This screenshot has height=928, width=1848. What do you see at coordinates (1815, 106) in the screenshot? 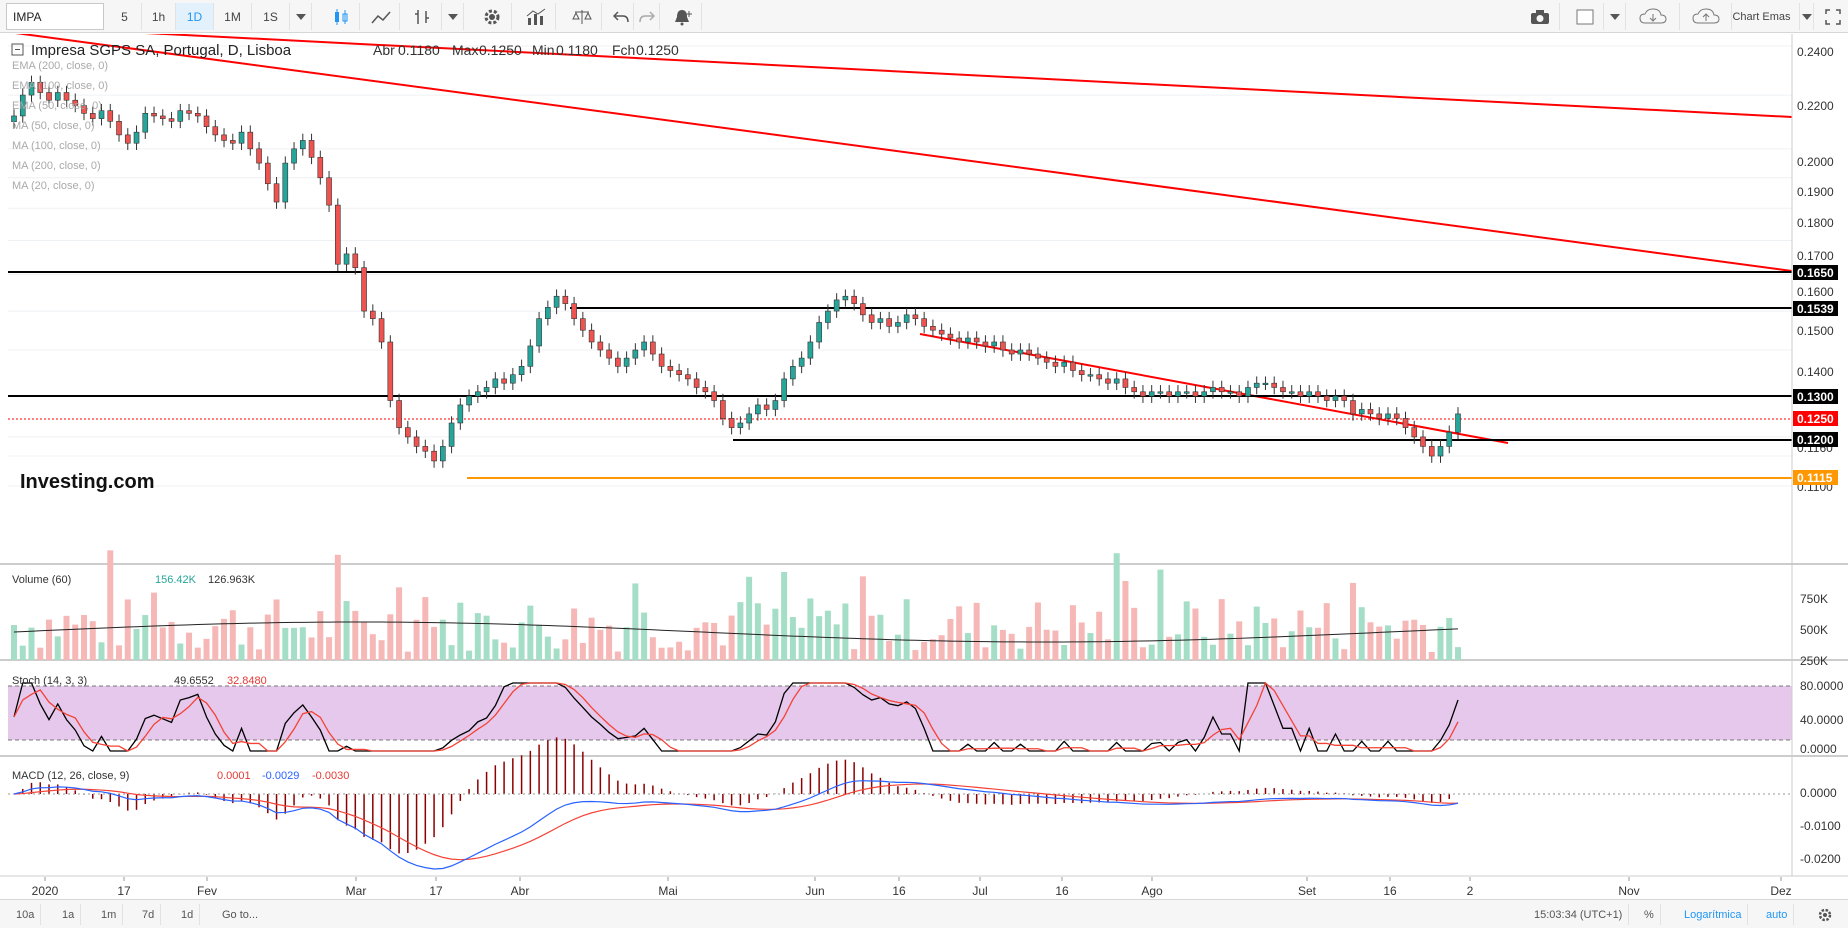
I see `price-tick: 0.2200` at bounding box center [1815, 106].